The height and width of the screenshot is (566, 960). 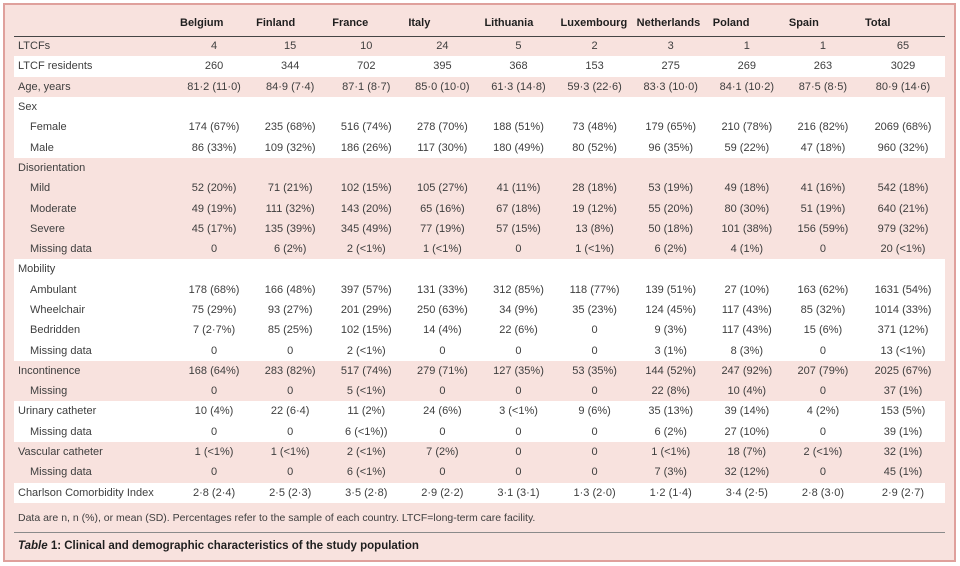 What do you see at coordinates (823, 411) in the screenshot?
I see `cell: 4 (2%)` at bounding box center [823, 411].